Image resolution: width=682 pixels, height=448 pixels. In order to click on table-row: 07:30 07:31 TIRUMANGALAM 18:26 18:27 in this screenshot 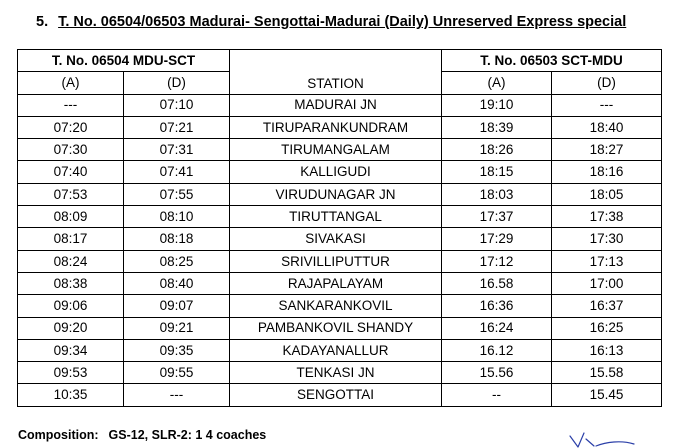, I will do `click(340, 150)`.